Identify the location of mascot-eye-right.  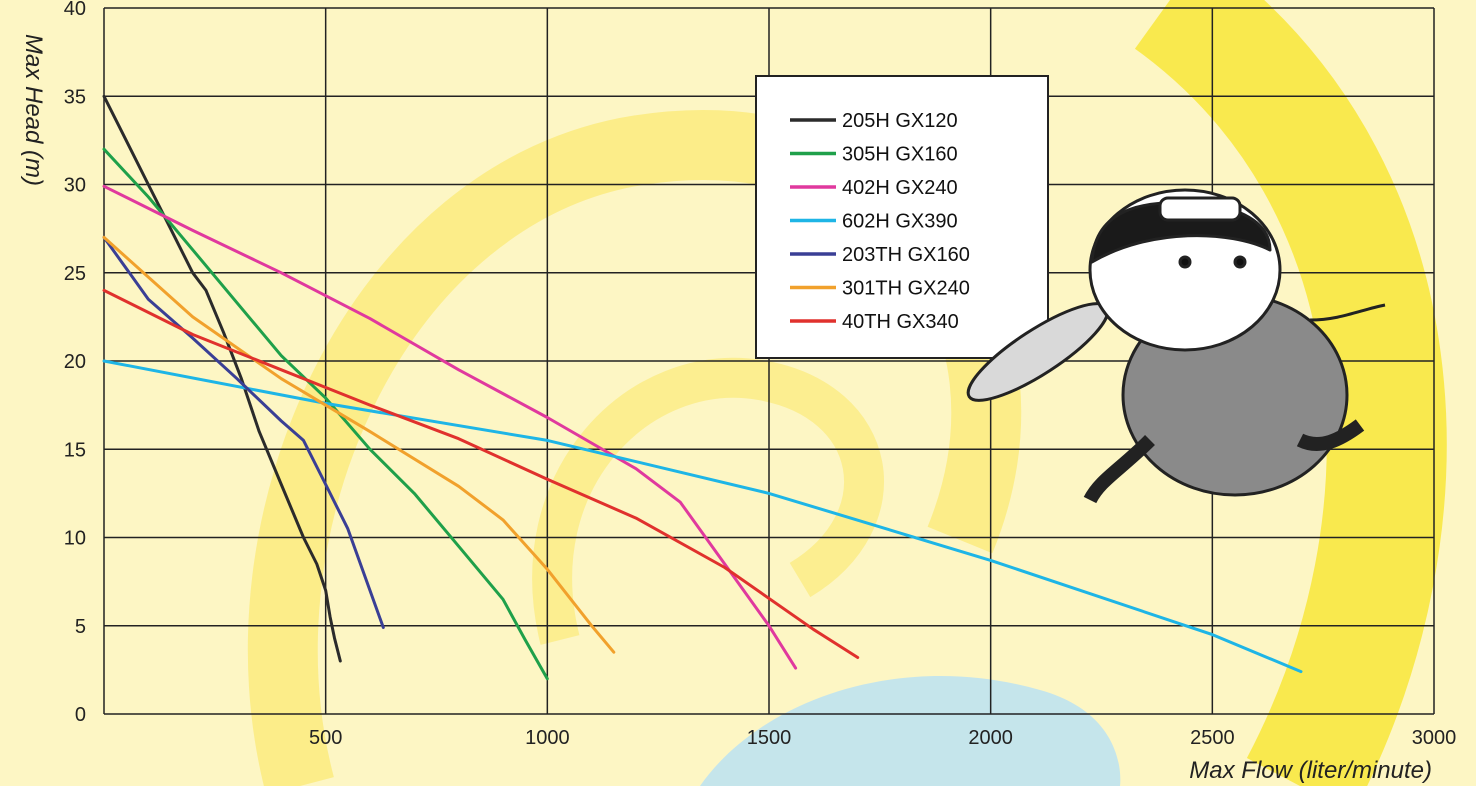
(1240, 262).